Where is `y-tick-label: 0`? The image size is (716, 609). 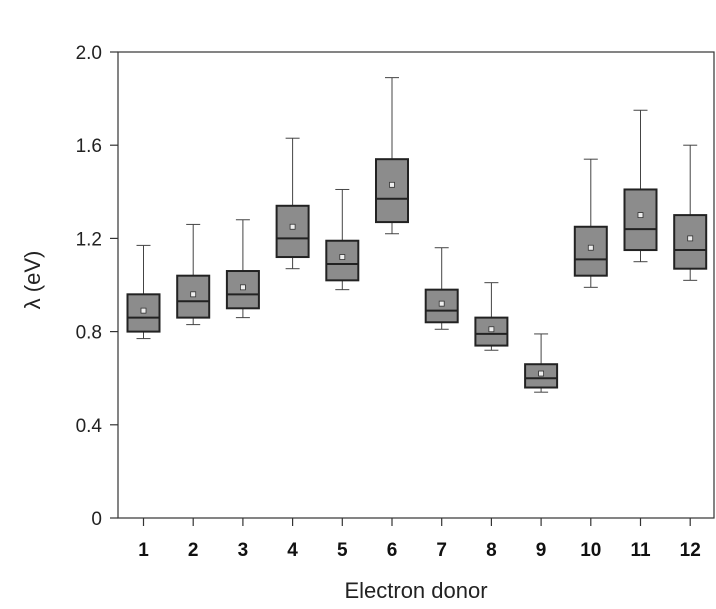
y-tick-label: 0 is located at coordinates (96, 519).